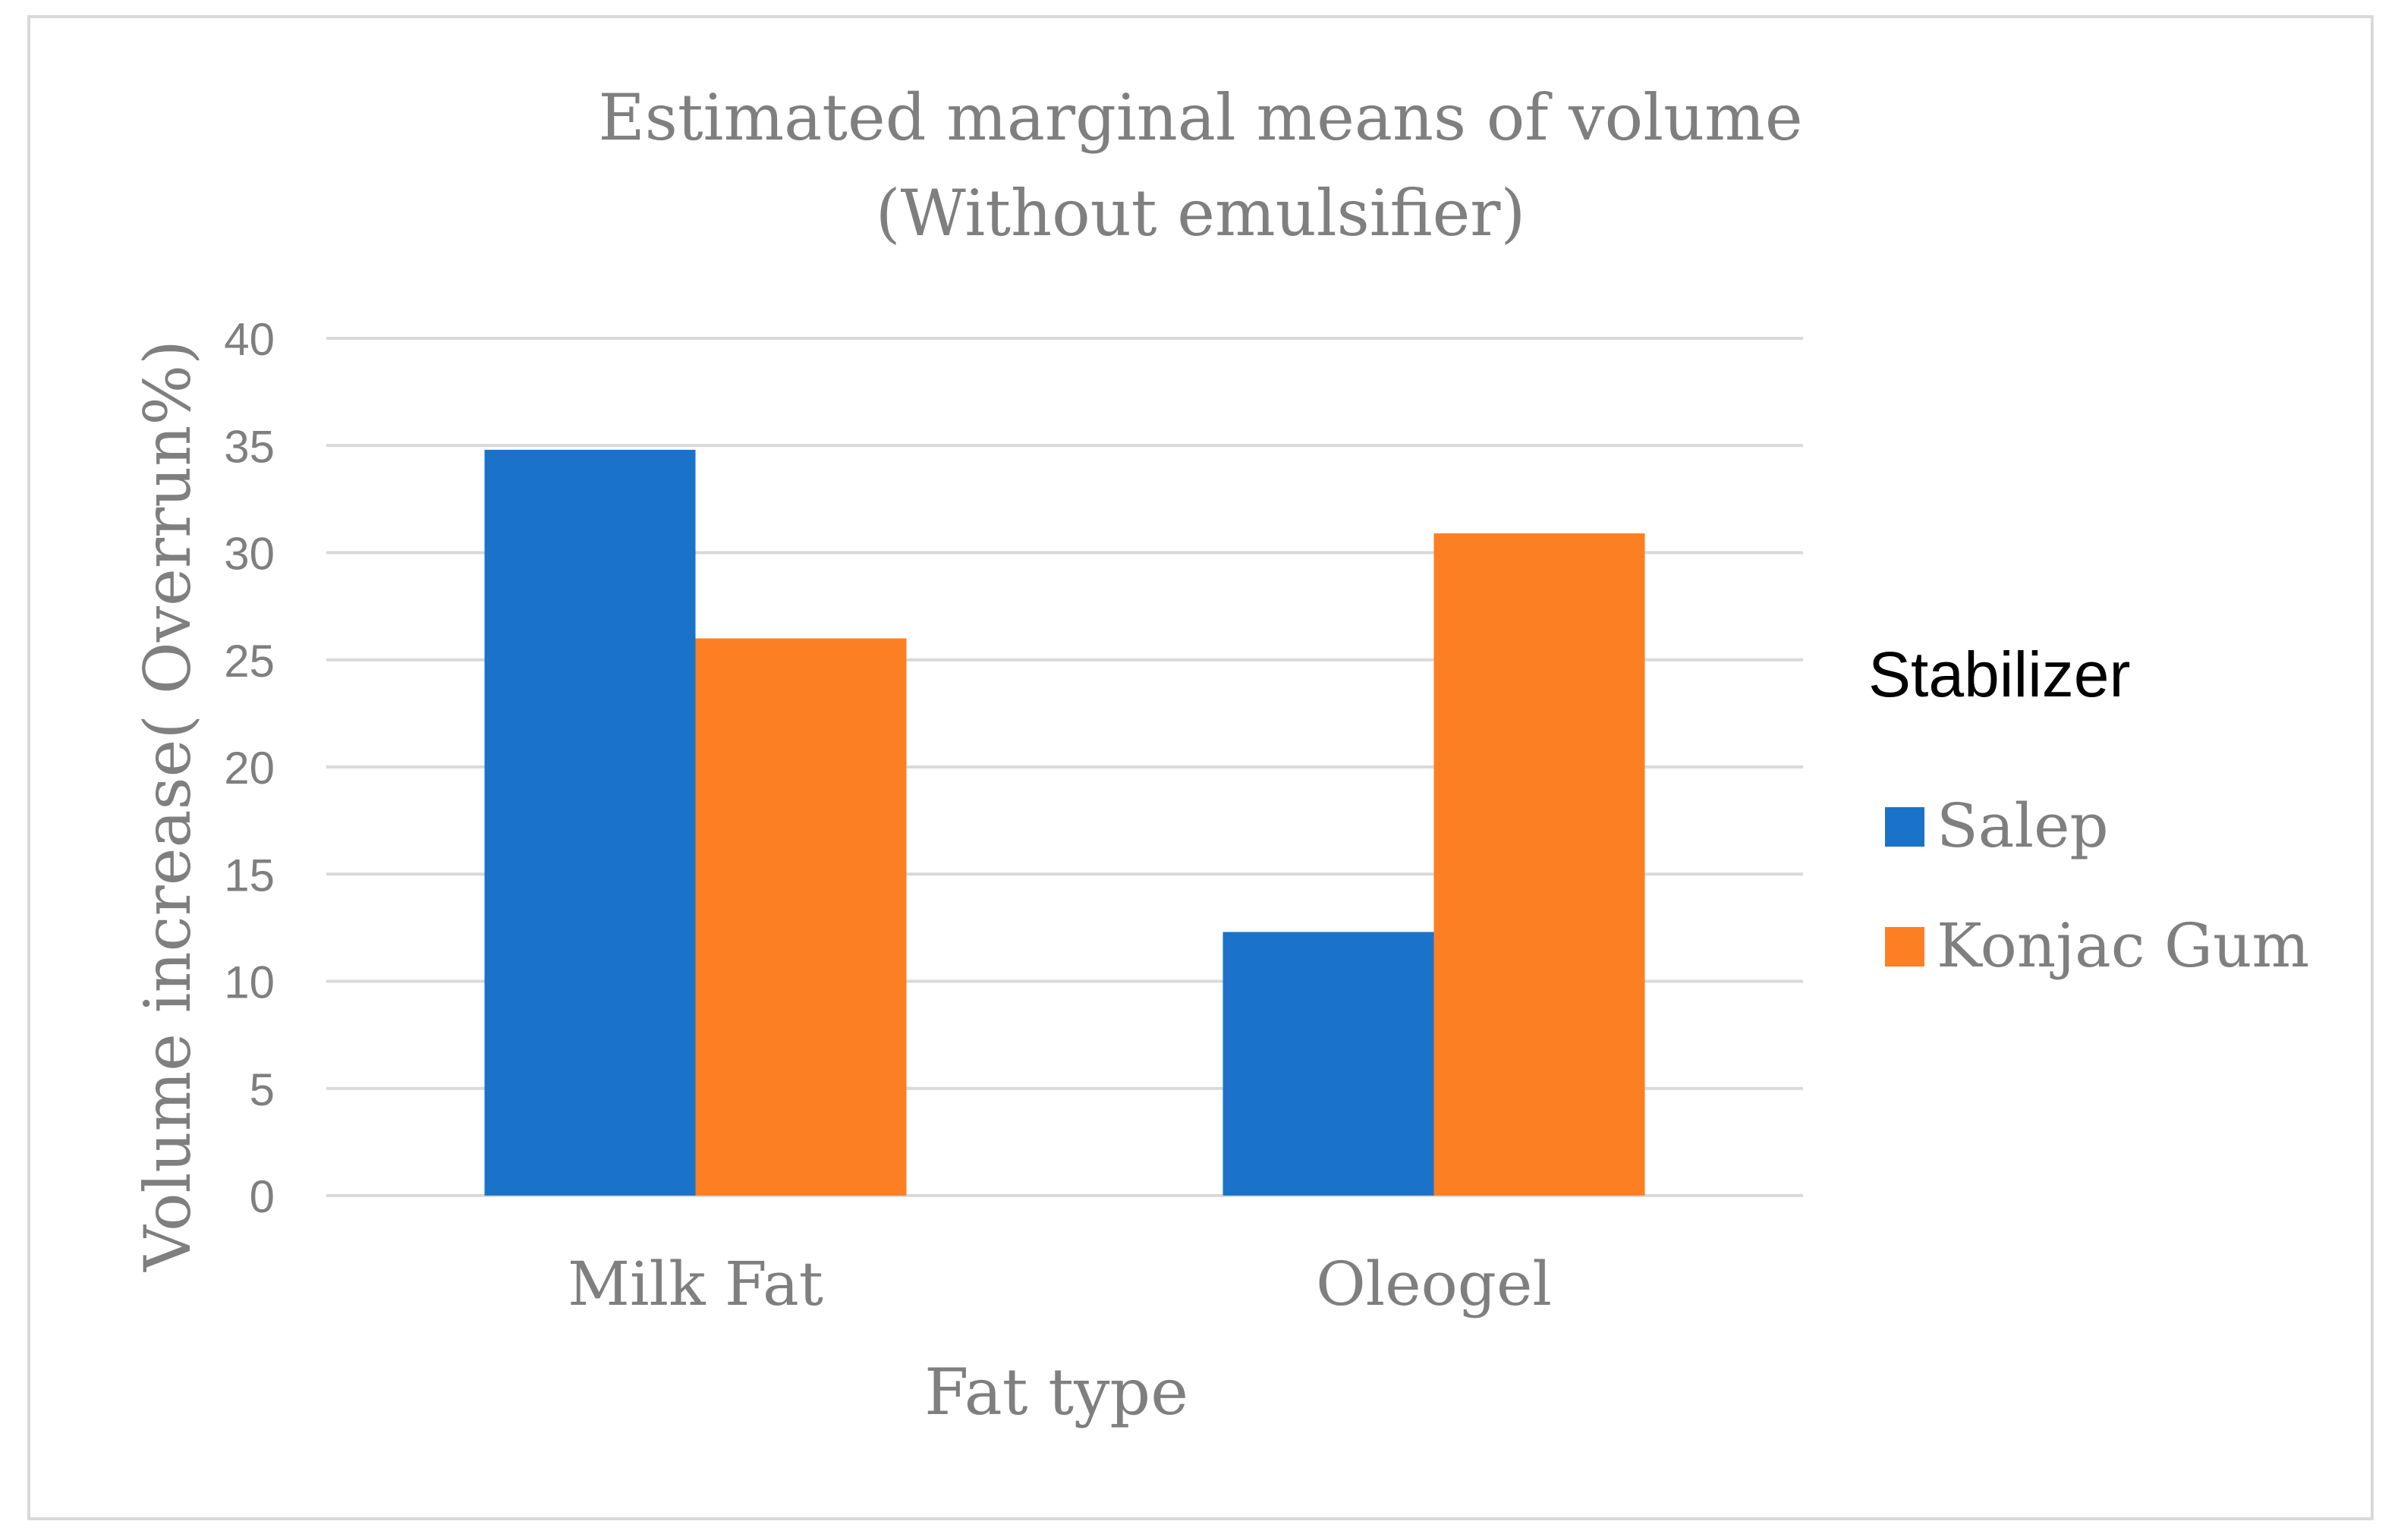  Describe the element at coordinates (250, 446) in the screenshot. I see `y-tick-label-35: 35` at that location.